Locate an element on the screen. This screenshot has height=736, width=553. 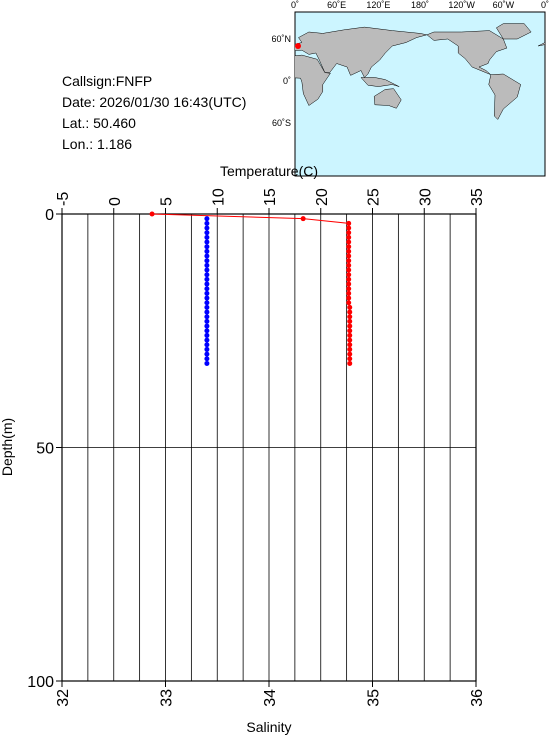
x-tick-label: 0 is located at coordinates (115, 201).